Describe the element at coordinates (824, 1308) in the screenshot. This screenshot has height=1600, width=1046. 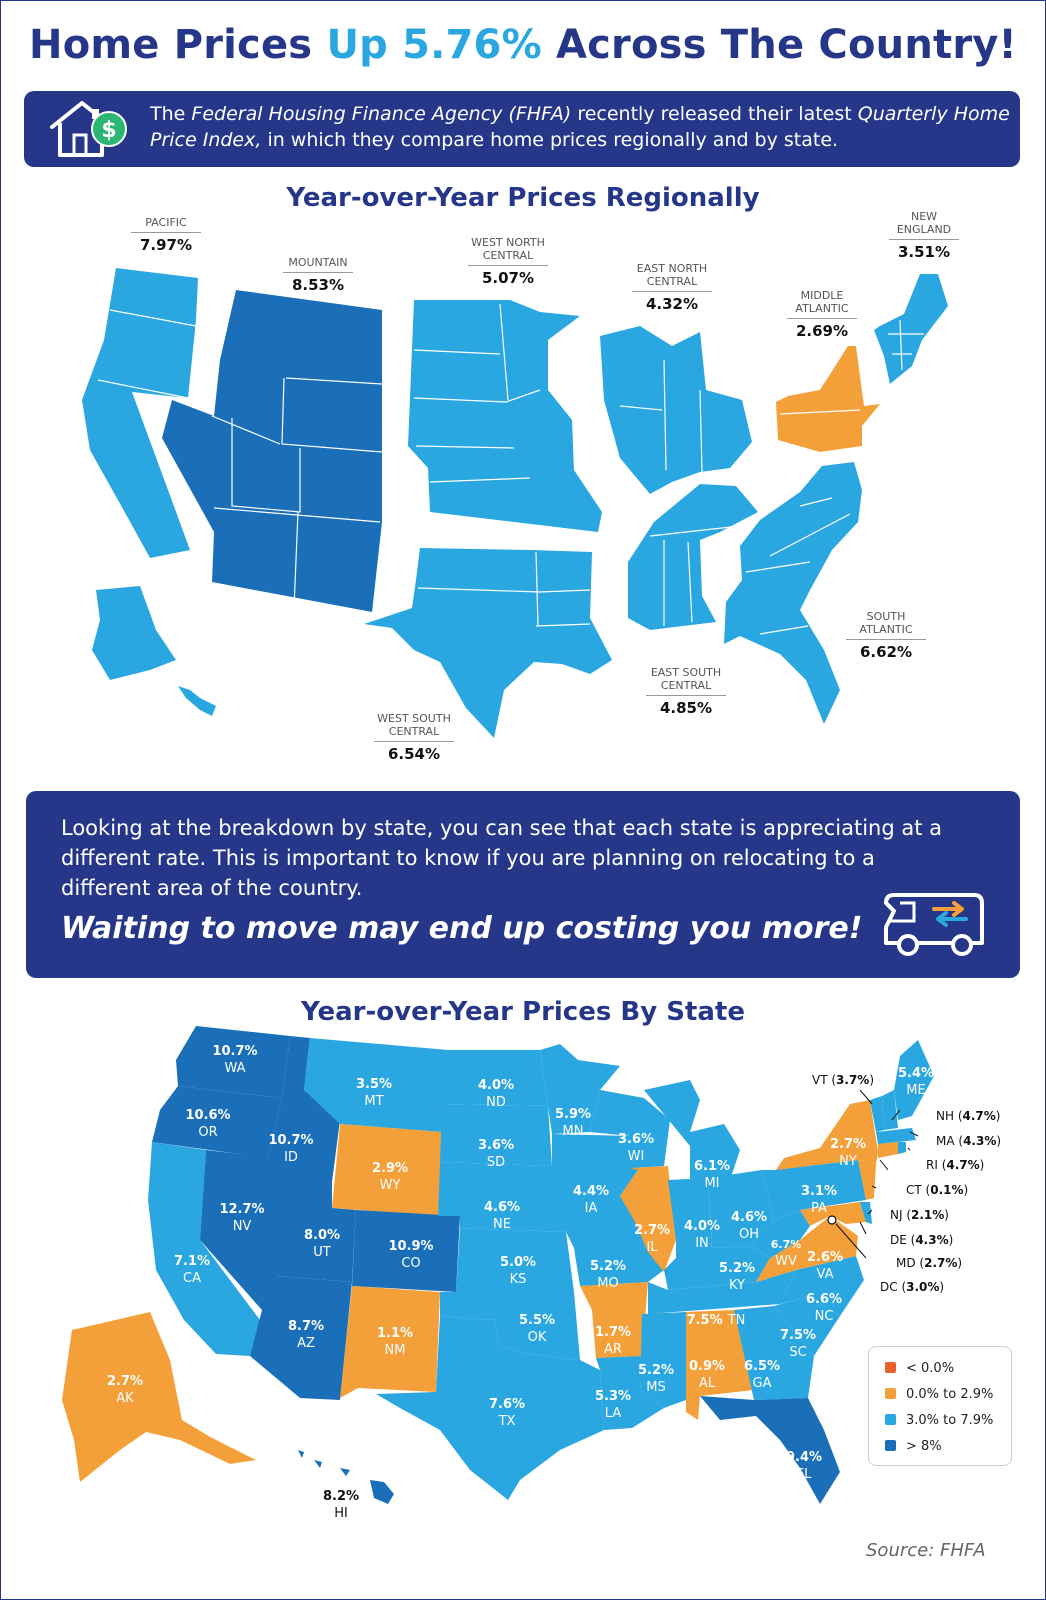
I see `state-label-nc: 6.6% NC` at that location.